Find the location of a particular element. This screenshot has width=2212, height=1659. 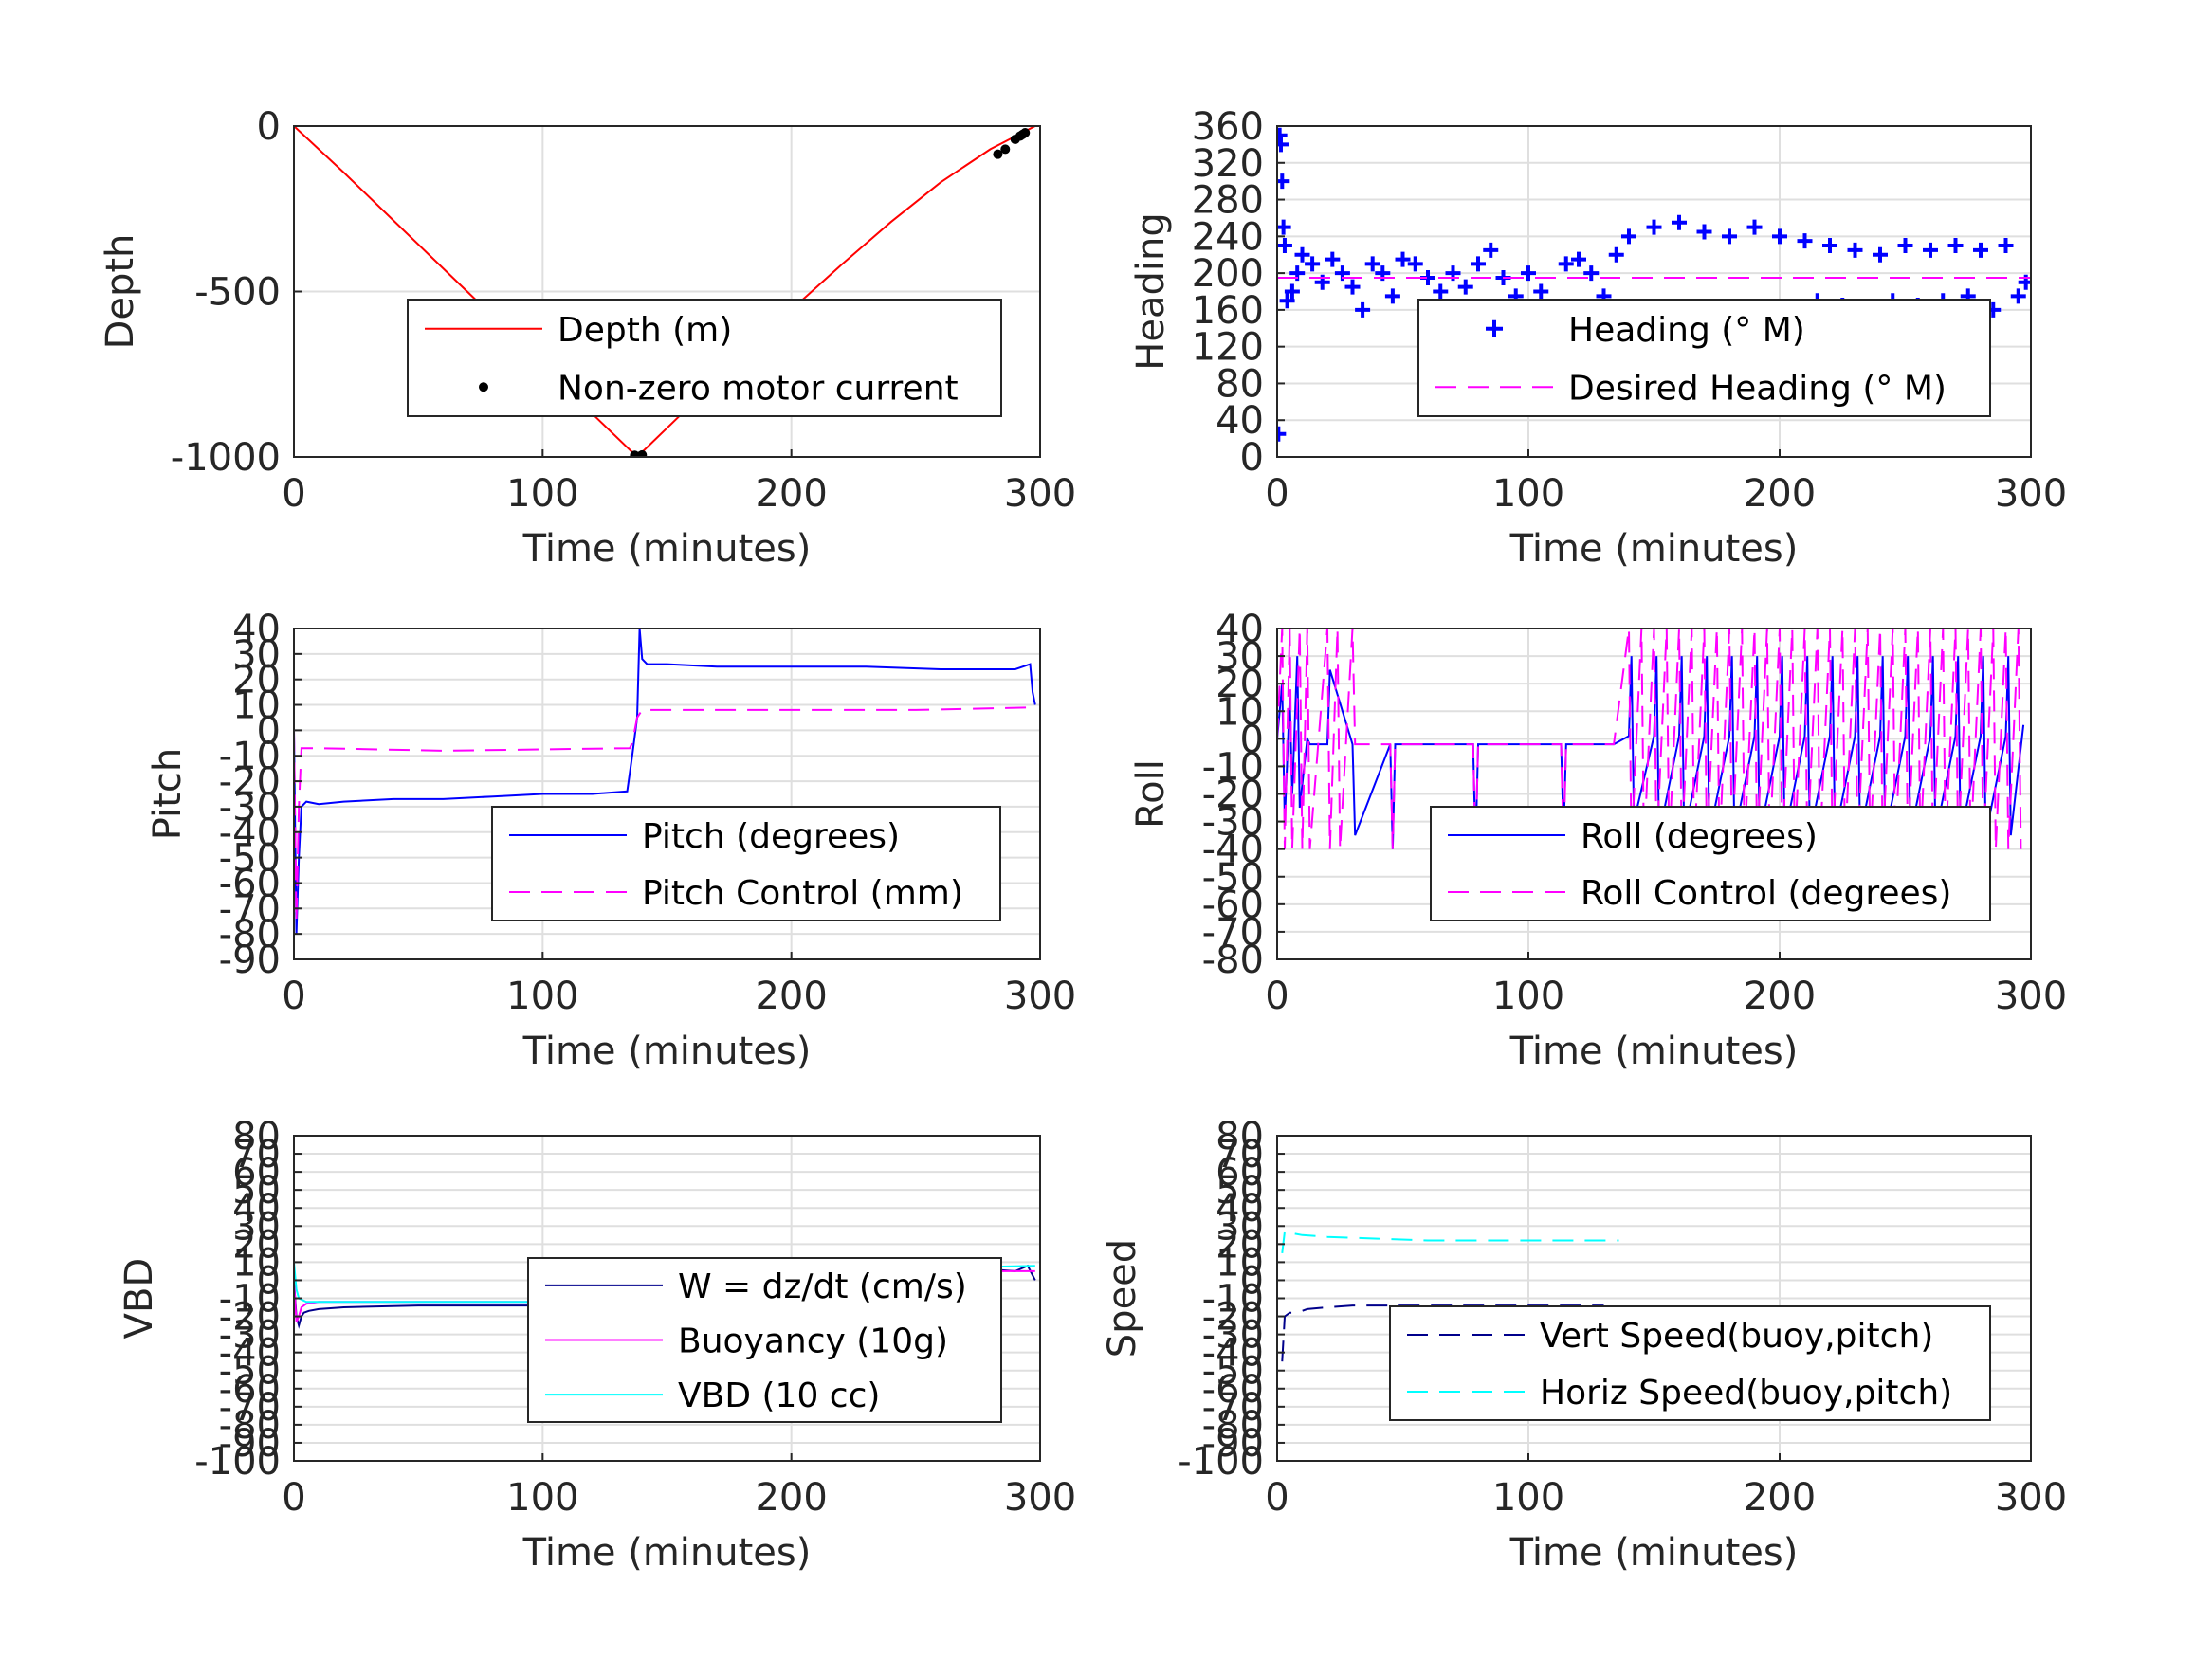

y-tick-label: 30 is located at coordinates (256, 1227).